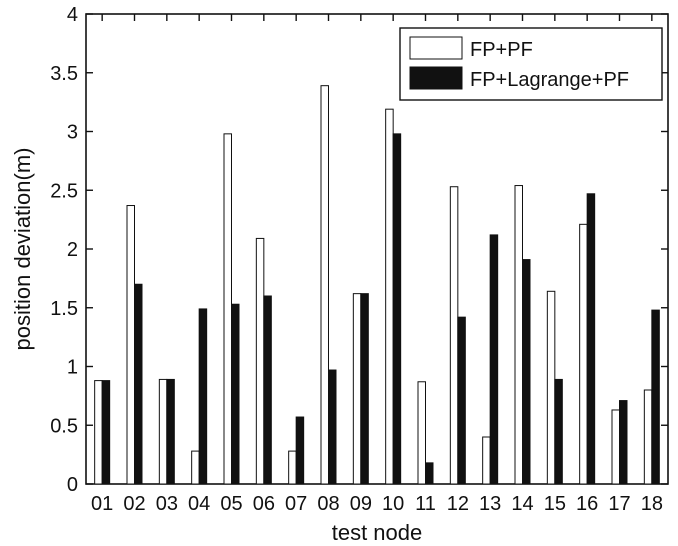 This screenshot has width=678, height=546. What do you see at coordinates (72, 485) in the screenshot?
I see `y-tick-label: 0` at bounding box center [72, 485].